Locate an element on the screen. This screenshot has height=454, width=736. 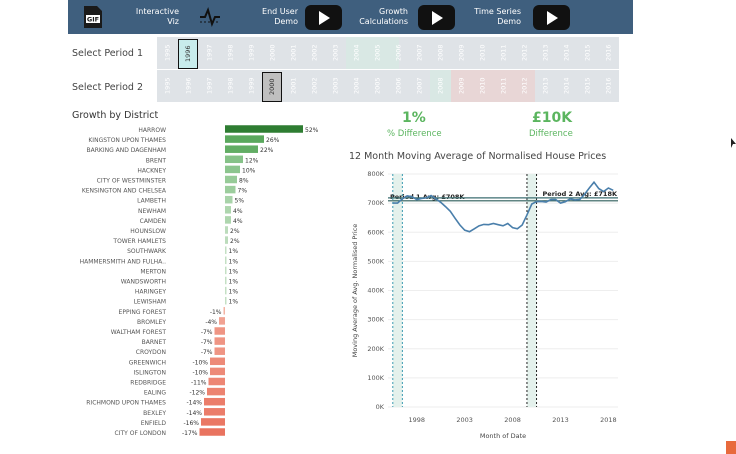
nav-time-series-label: Time Series Demo is located at coordinates (497, 16).